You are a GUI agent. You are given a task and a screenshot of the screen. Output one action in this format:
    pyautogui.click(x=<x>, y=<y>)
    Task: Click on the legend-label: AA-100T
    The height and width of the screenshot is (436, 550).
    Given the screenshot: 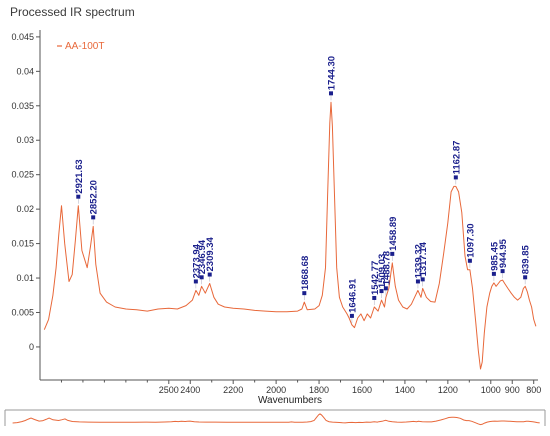 What is the action you would take?
    pyautogui.click(x=84, y=46)
    